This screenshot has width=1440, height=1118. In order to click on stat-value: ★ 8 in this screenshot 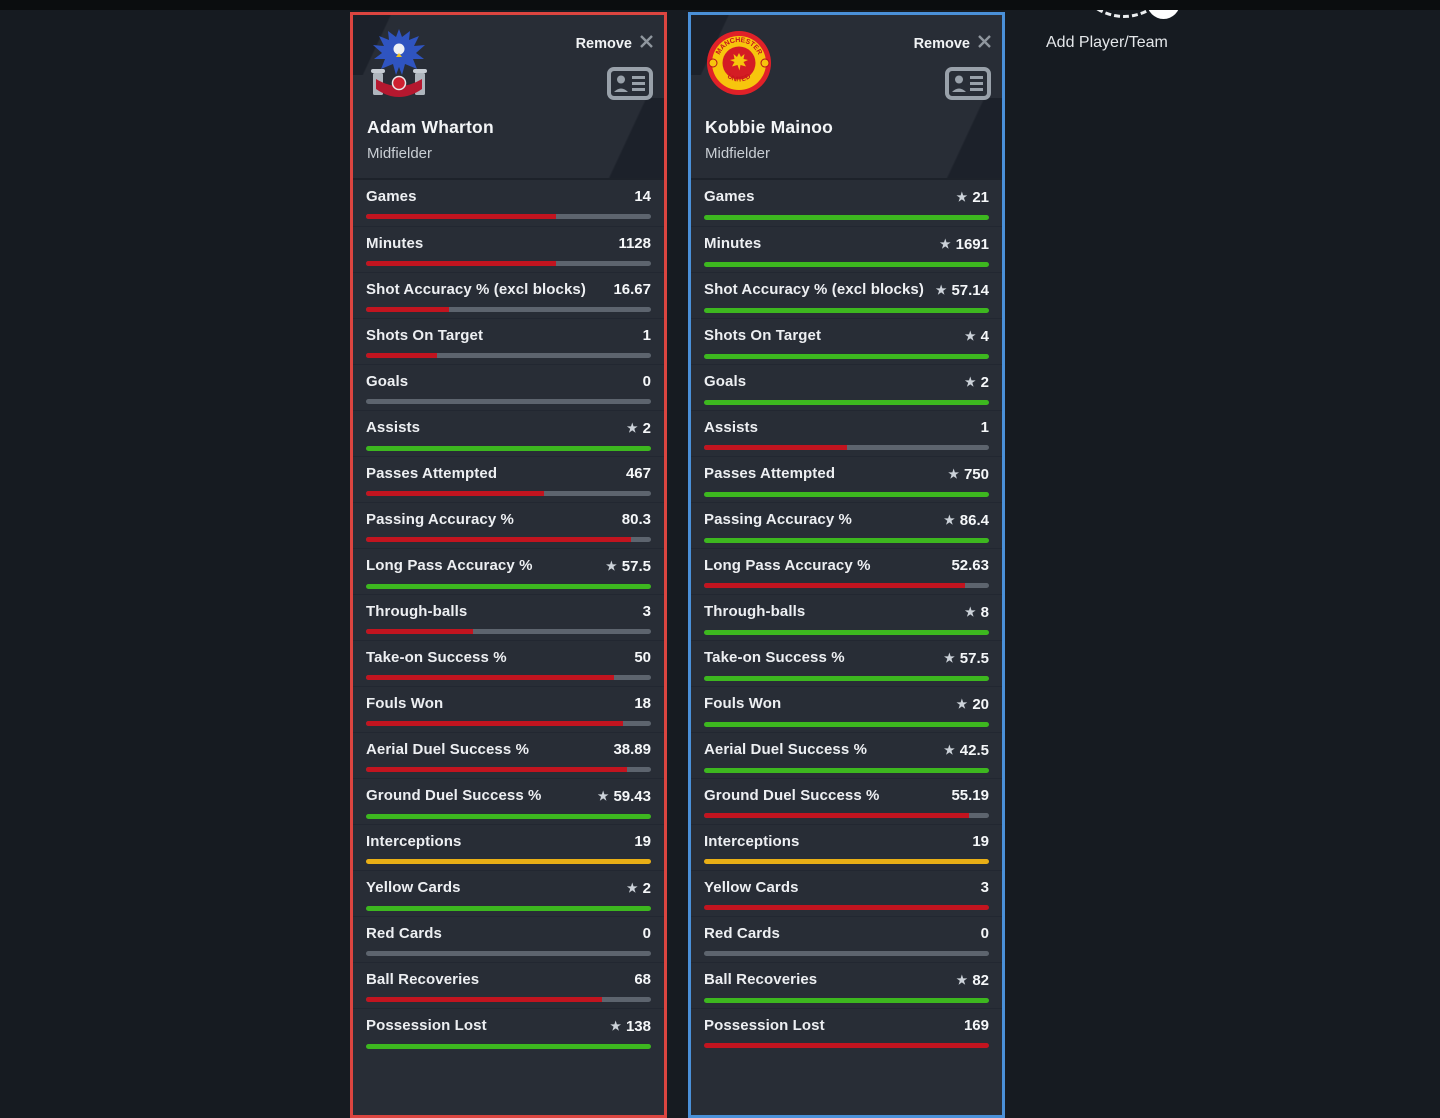, I will do `click(977, 612)`.